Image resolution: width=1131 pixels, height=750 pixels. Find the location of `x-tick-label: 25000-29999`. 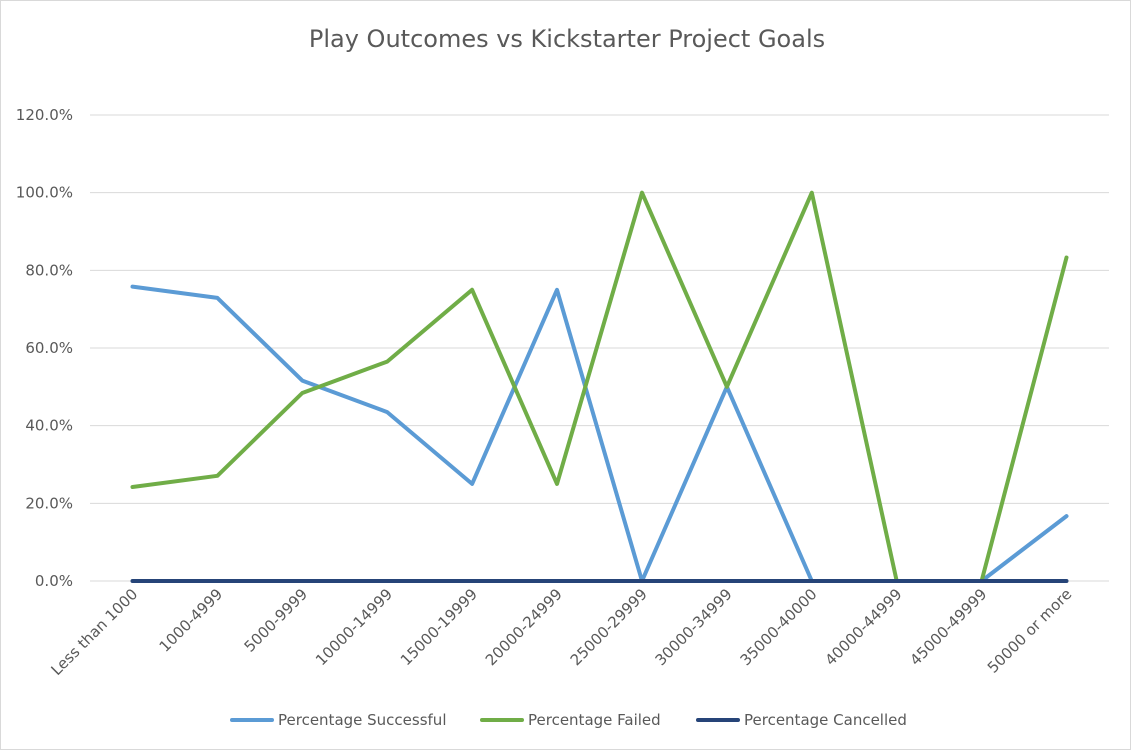

x-tick-label: 25000-29999 is located at coordinates (609, 627).